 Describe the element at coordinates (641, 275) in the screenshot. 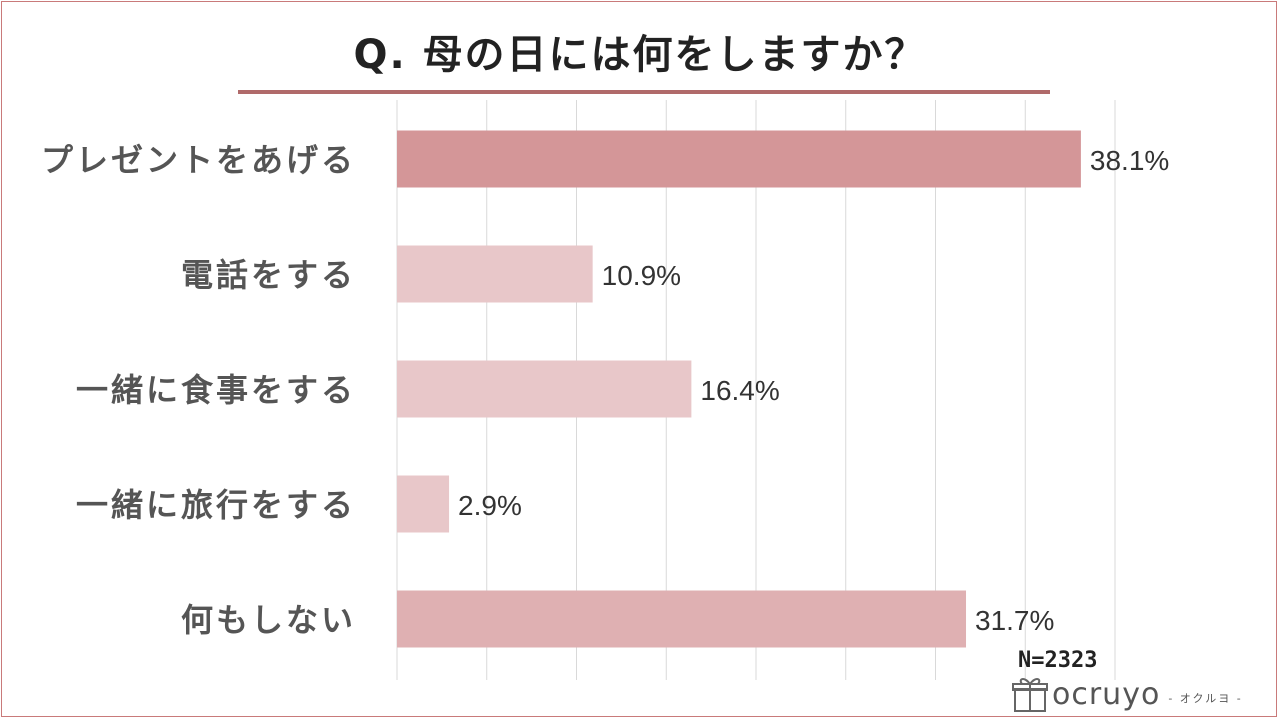

I see `value-label: 10.9%` at that location.